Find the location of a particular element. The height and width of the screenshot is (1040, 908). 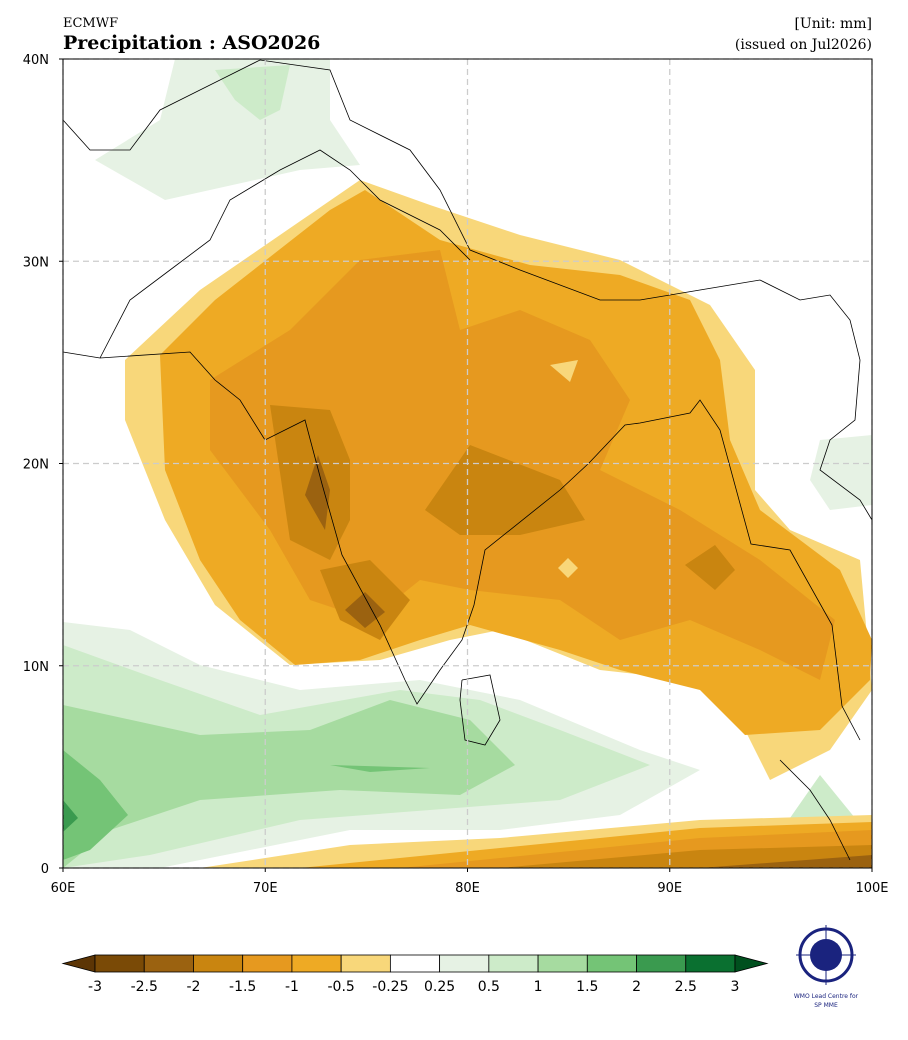

y-tick-label: 0 is located at coordinates (45, 869).